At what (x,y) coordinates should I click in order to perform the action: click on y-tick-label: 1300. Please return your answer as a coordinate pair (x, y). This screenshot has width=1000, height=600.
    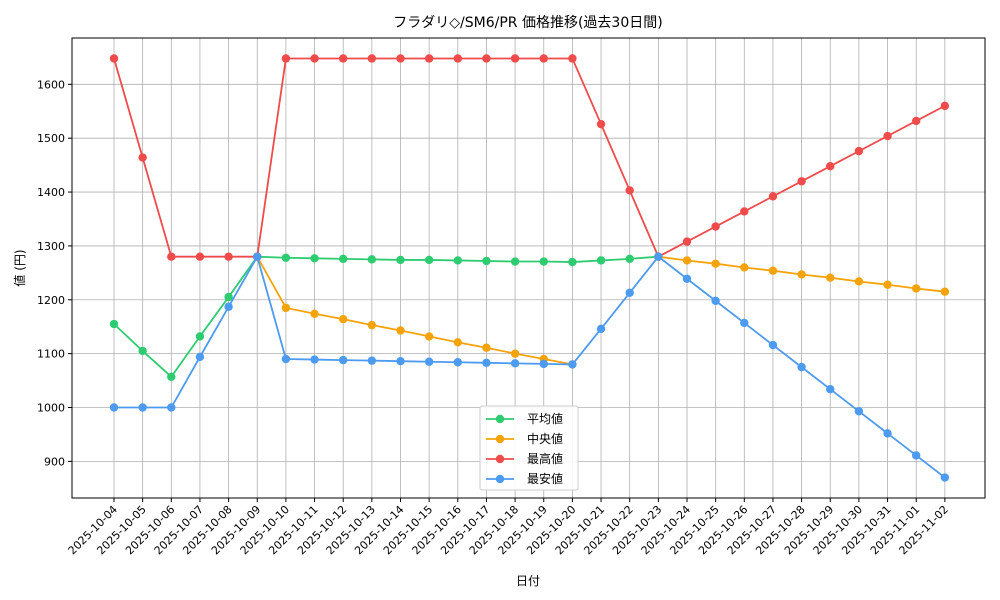
    Looking at the image, I should click on (51, 246).